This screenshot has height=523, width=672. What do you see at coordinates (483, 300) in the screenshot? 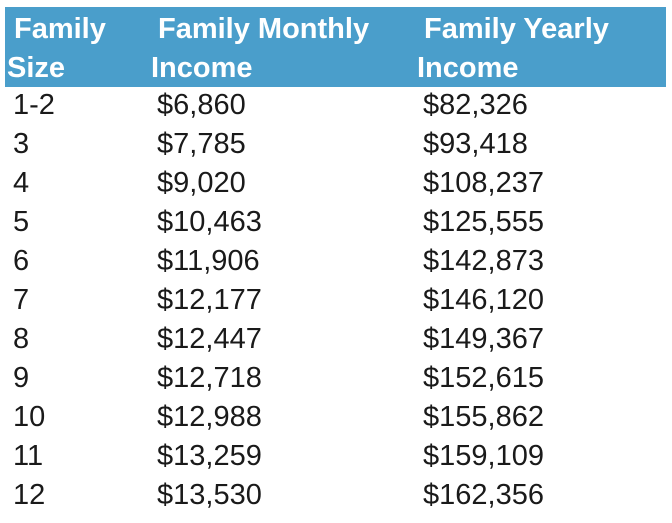
I see `yearly-income-cell: $146,120` at bounding box center [483, 300].